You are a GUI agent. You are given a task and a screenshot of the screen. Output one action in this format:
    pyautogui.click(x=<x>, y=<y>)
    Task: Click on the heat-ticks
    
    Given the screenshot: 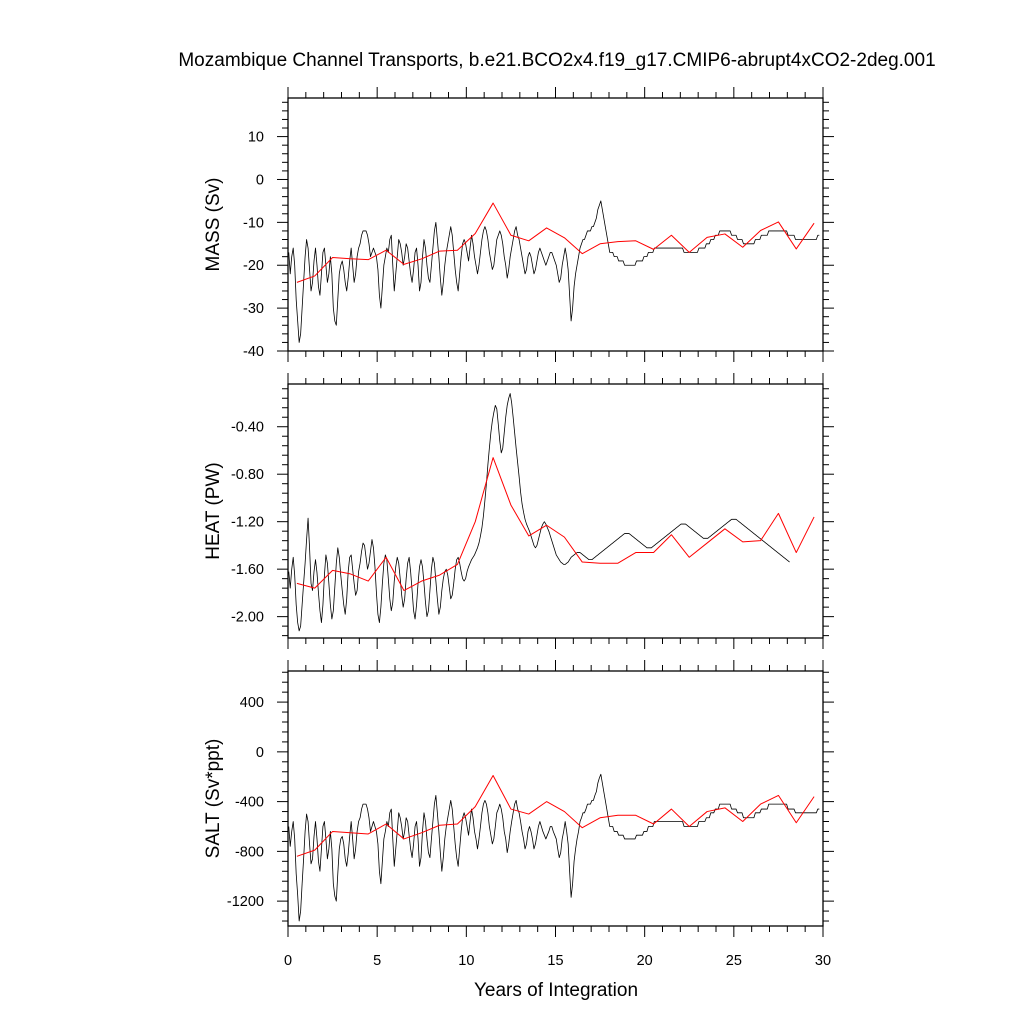 What is the action you would take?
    pyautogui.click(x=555, y=511)
    